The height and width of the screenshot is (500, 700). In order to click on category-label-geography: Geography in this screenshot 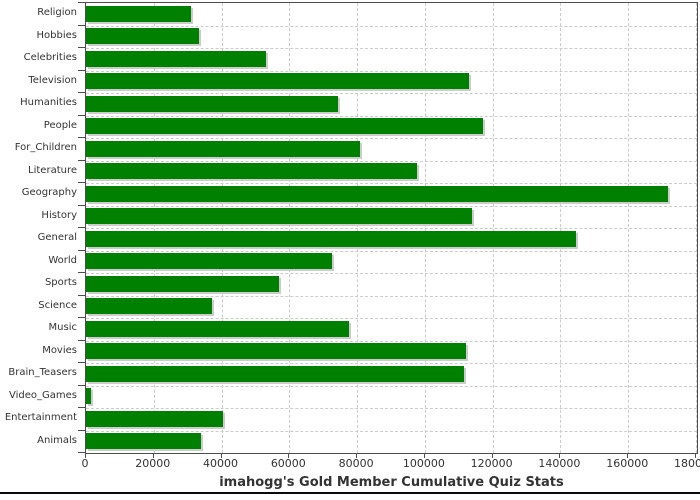, I will do `click(49, 192)`.